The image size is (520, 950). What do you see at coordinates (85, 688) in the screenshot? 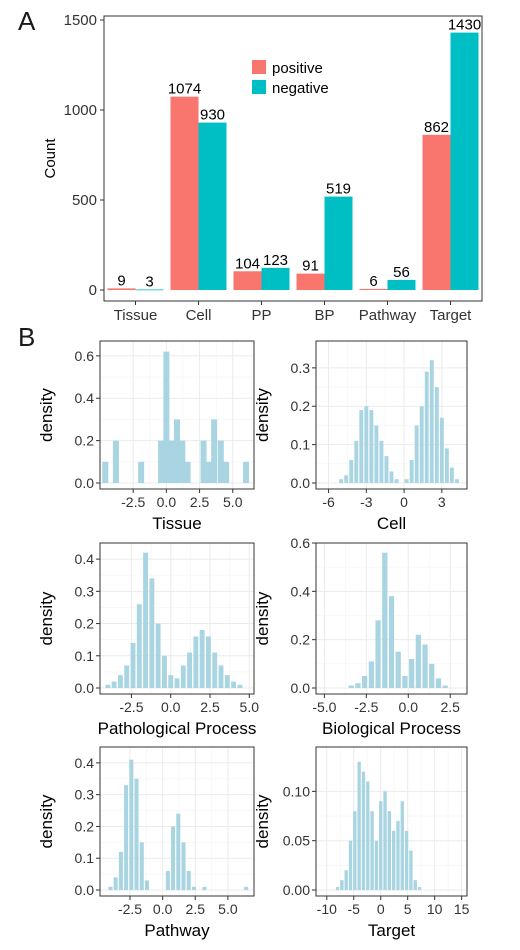
I see `y-tick-label: 0.0` at bounding box center [85, 688].